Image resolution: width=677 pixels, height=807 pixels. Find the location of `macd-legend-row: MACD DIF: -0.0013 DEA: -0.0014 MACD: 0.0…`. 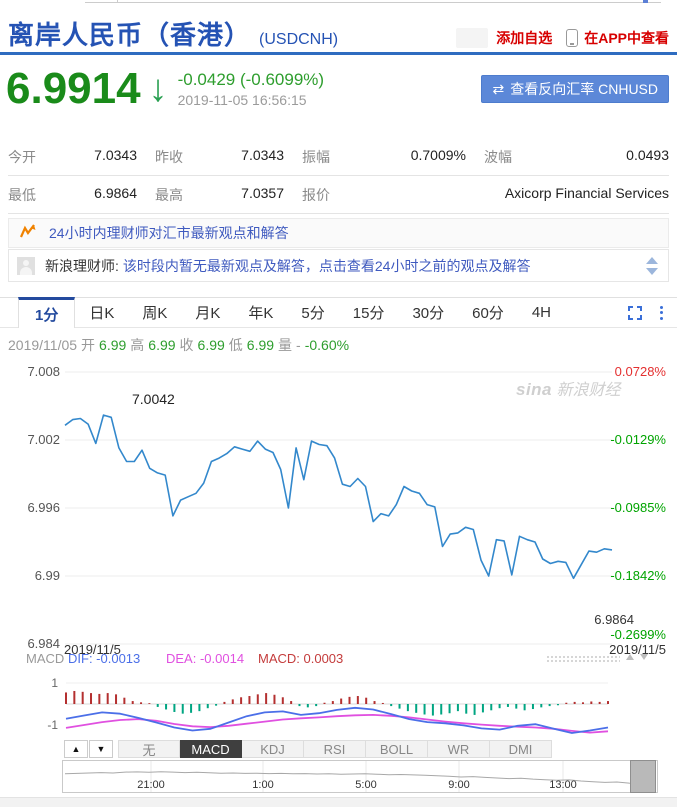

macd-legend-row: MACD DIF: -0.0013 DEA: -0.0014 MACD: 0.0… is located at coordinates (338, 659).